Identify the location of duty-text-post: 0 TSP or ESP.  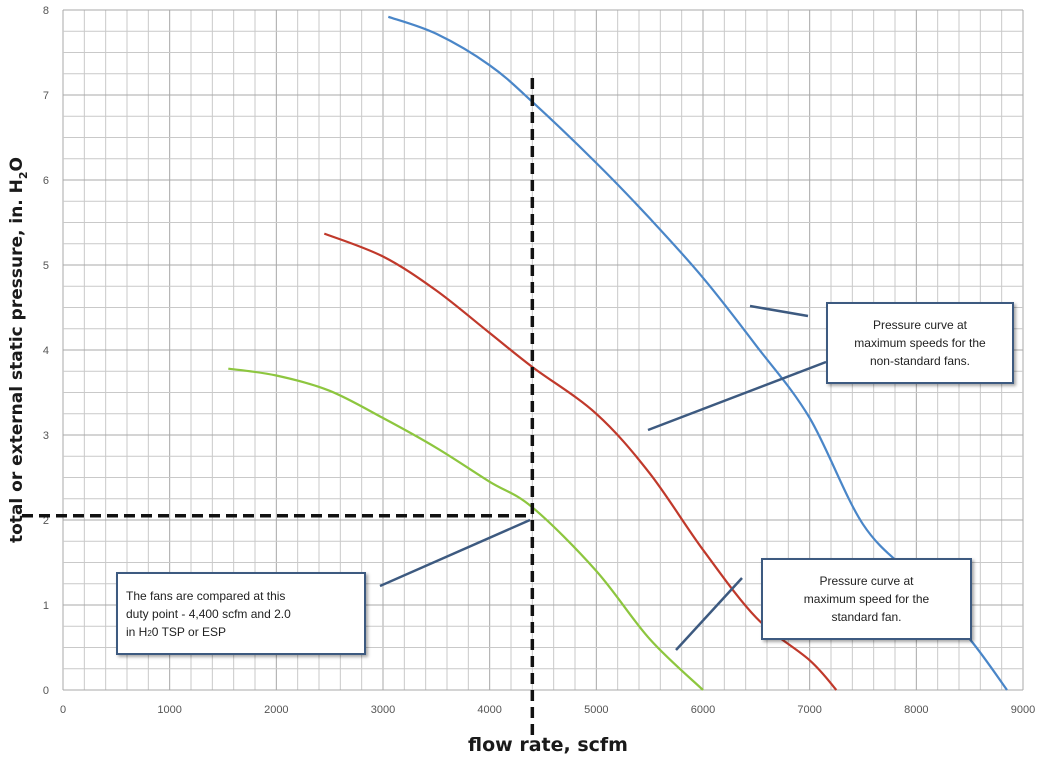
(189, 631).